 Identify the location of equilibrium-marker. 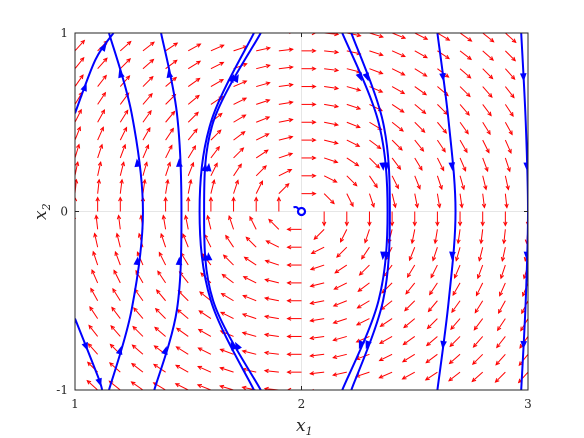
(301, 211).